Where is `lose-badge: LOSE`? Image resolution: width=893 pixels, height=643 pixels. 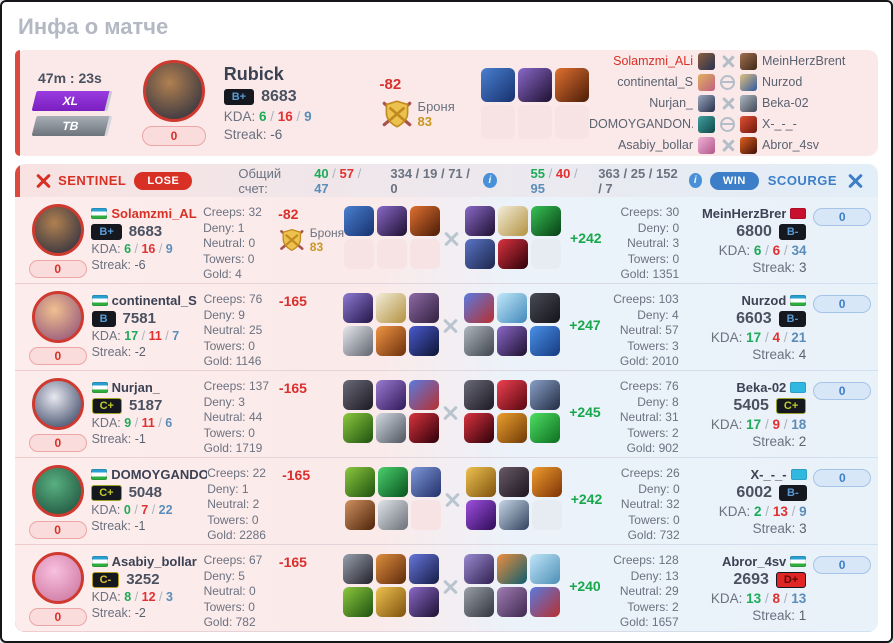
lose-badge: LOSE is located at coordinates (163, 180).